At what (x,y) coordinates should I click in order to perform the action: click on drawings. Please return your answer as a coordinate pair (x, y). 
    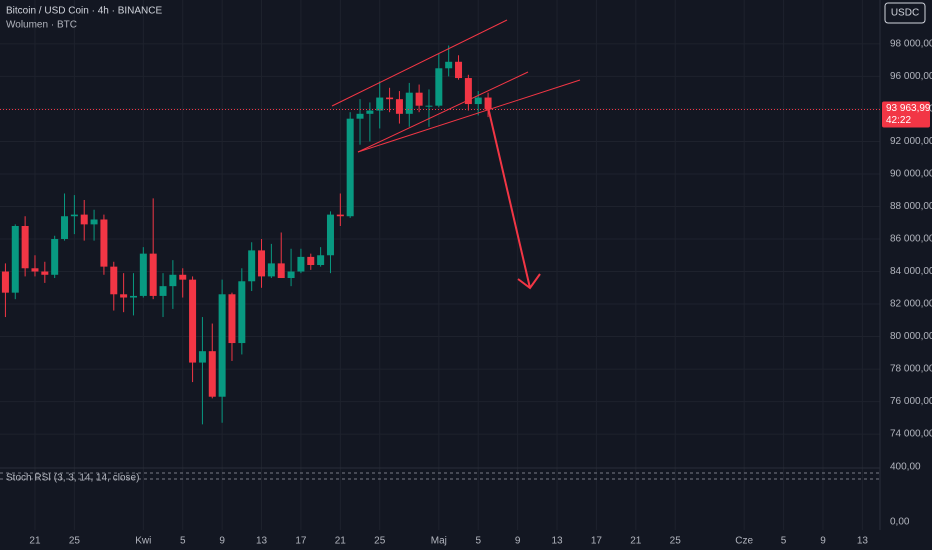
    Looking at the image, I should click on (456, 154).